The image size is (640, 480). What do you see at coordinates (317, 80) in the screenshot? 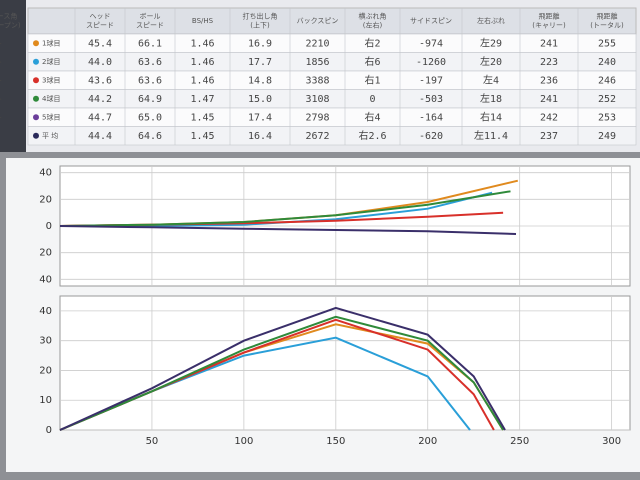
I see `cell: 3388` at bounding box center [317, 80].